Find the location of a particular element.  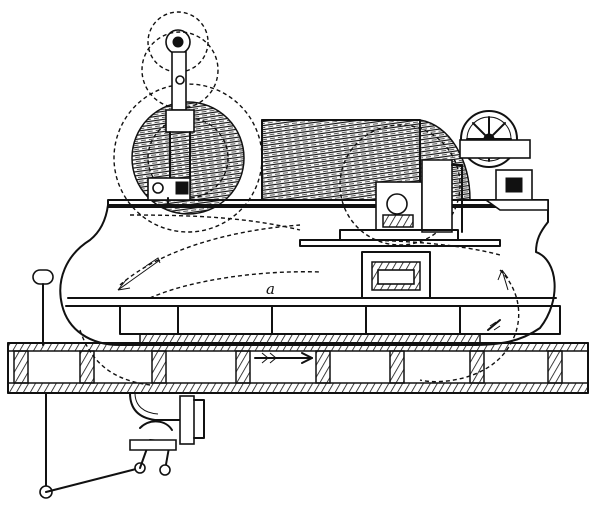

drain-pipe is located at coordinates (167, 421).